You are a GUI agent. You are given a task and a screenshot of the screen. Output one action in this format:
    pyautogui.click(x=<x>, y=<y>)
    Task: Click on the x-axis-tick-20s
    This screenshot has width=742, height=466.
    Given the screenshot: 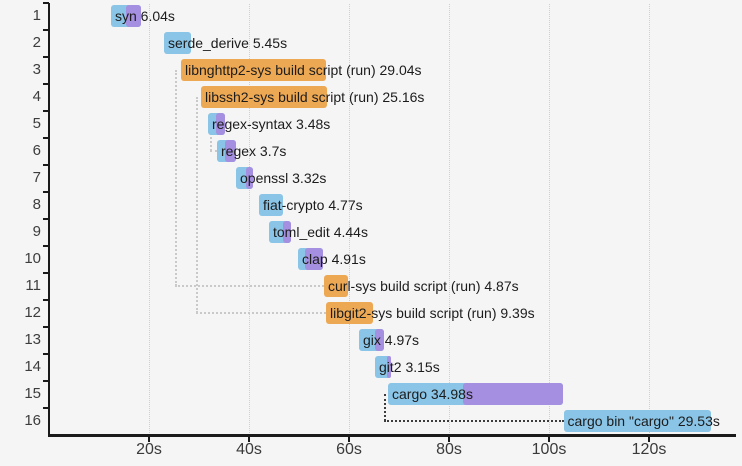 What is the action you would take?
    pyautogui.click(x=149, y=439)
    